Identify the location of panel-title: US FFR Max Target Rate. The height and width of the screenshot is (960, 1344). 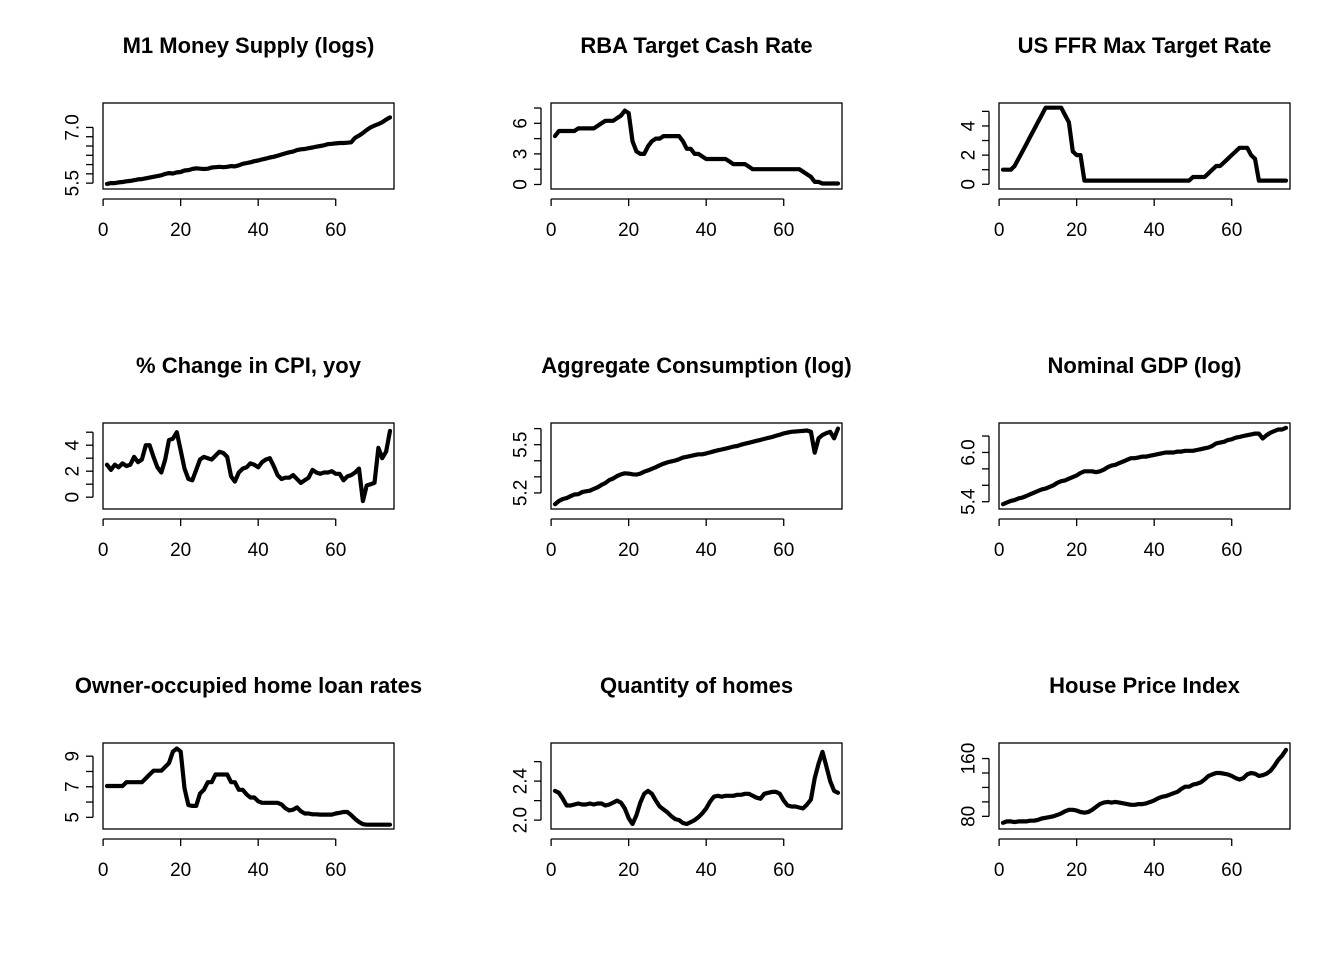
(1145, 45).